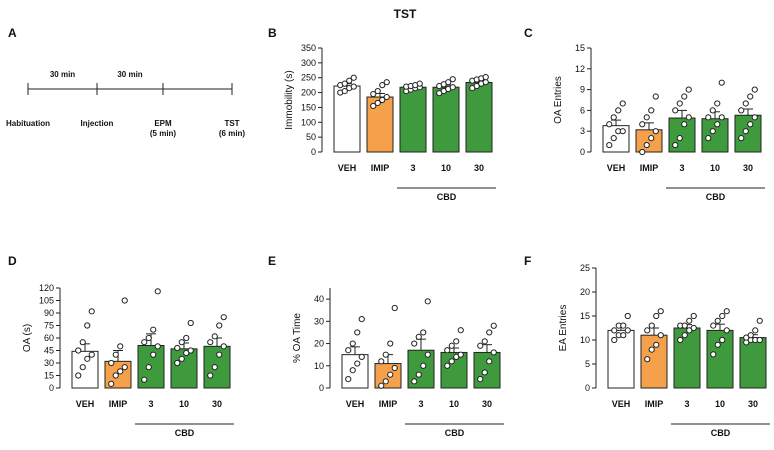  Describe the element at coordinates (319, 344) in the screenshot. I see `y-tick-label: 20` at that location.